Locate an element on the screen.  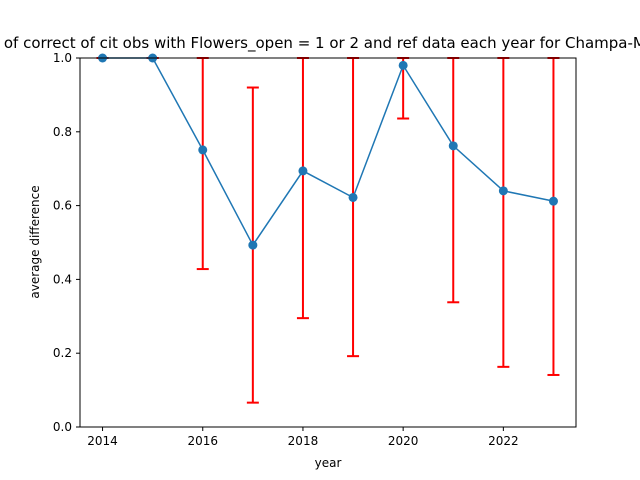
y-tick-label-3: 0.6 is located at coordinates (62, 206).